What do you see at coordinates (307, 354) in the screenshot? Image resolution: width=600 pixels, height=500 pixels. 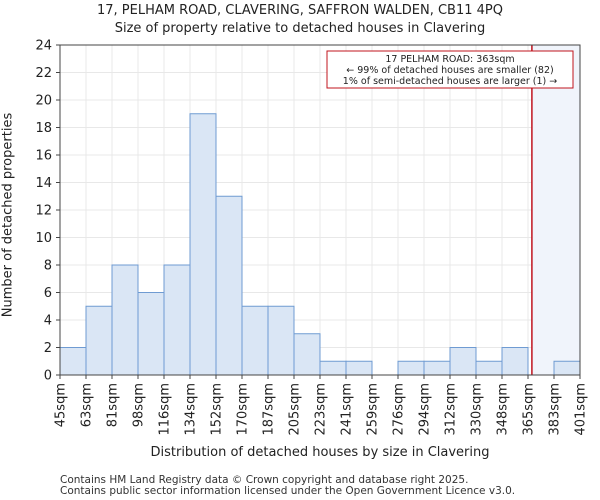 I see `bar-205sqm` at bounding box center [307, 354].